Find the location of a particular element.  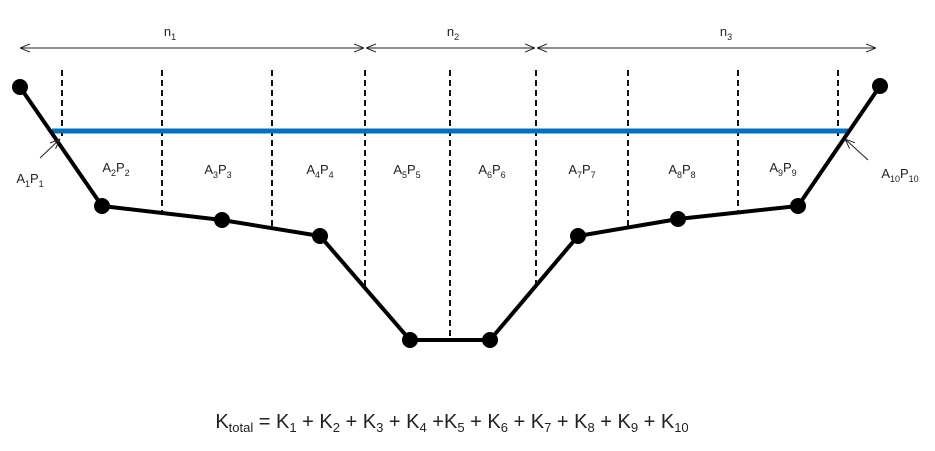

subarea-label: A4​P4​ is located at coordinates (319, 171).